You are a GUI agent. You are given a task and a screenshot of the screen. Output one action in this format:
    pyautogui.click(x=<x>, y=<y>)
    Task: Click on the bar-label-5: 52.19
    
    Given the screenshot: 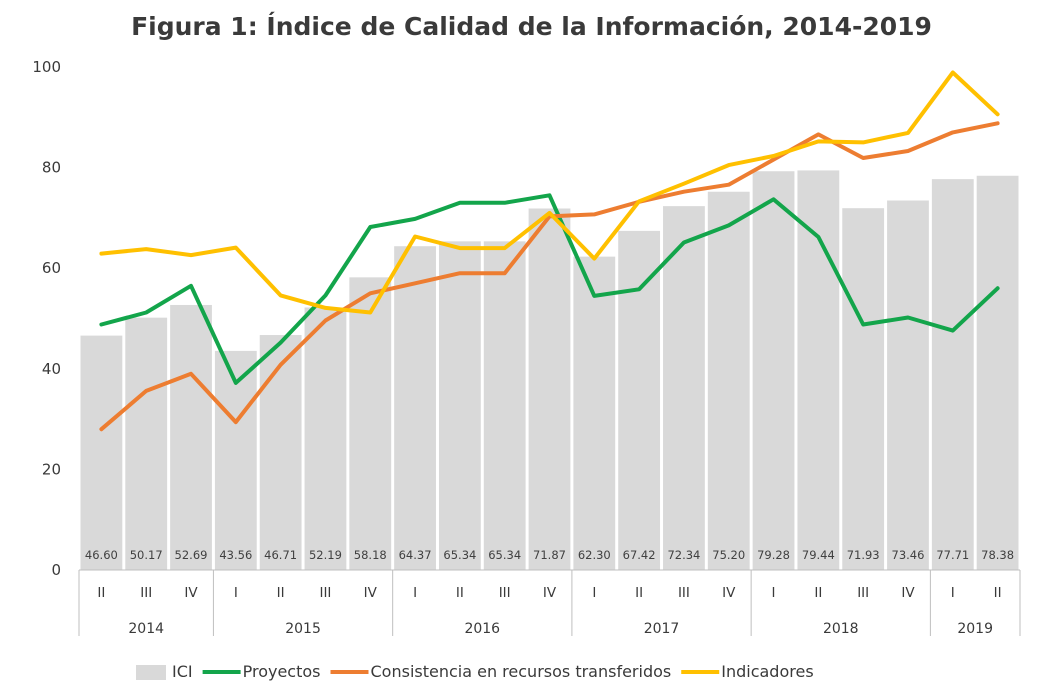 What is the action you would take?
    pyautogui.click(x=325, y=555)
    